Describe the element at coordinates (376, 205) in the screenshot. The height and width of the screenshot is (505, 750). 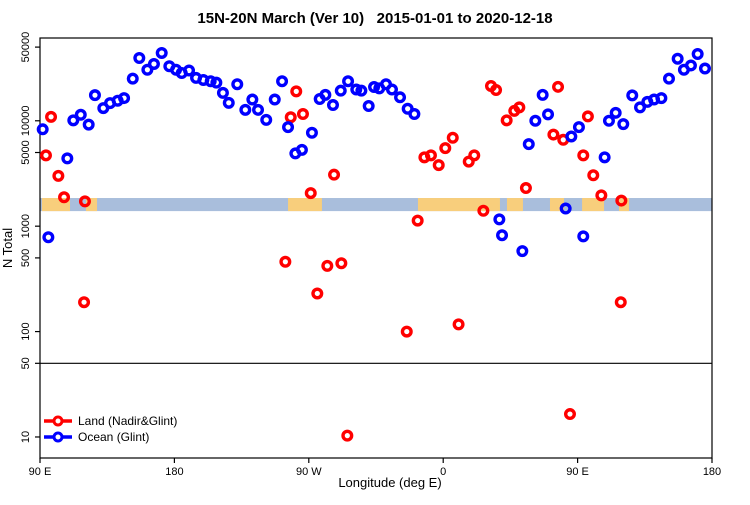
I see `map-band` at that location.